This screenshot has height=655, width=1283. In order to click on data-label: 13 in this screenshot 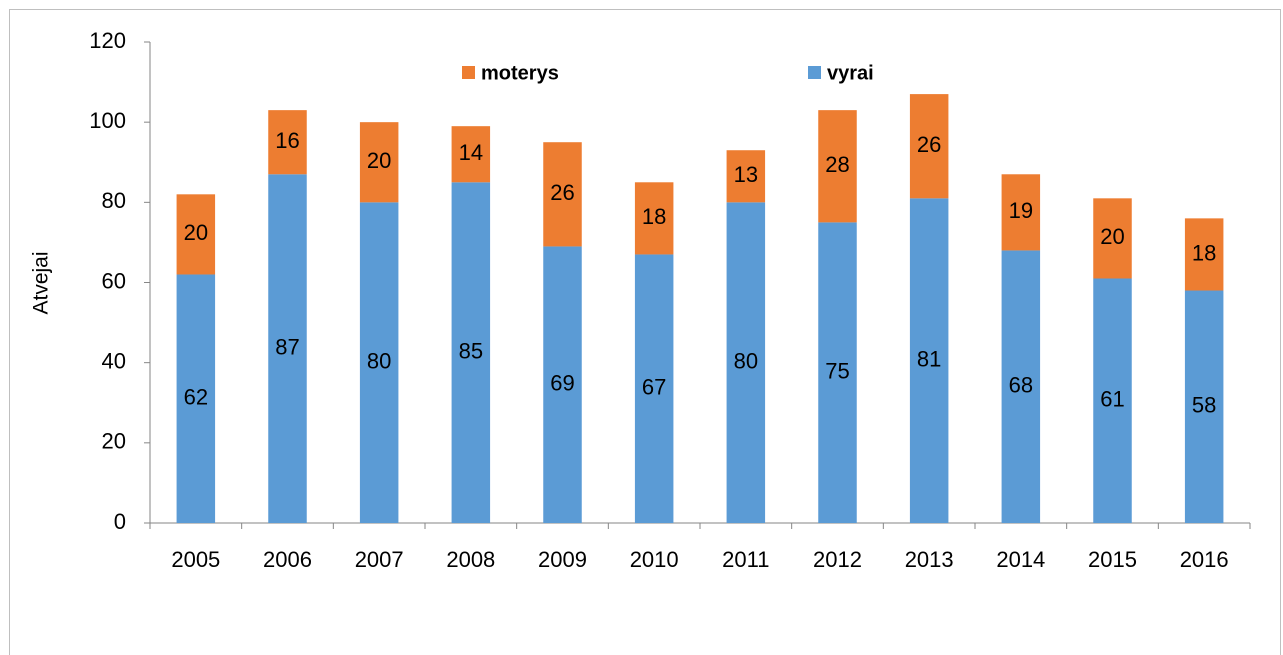, I will do `click(746, 174)`.